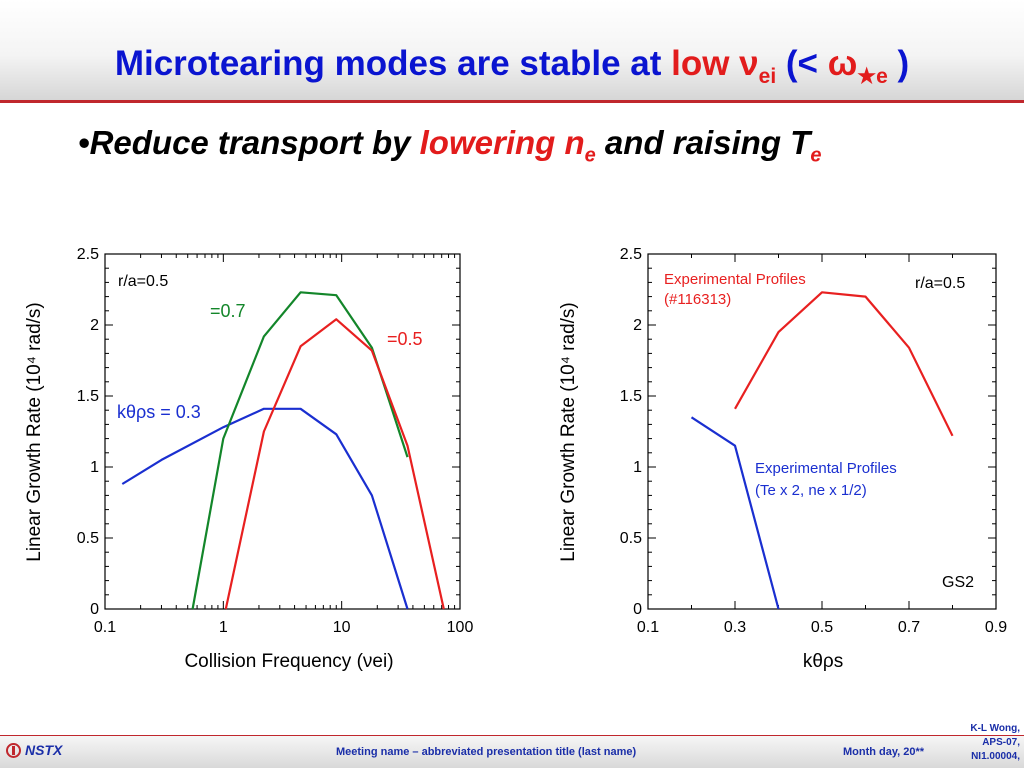 The image size is (1024, 768). I want to click on bullet-n-sub: e, so click(590, 155).